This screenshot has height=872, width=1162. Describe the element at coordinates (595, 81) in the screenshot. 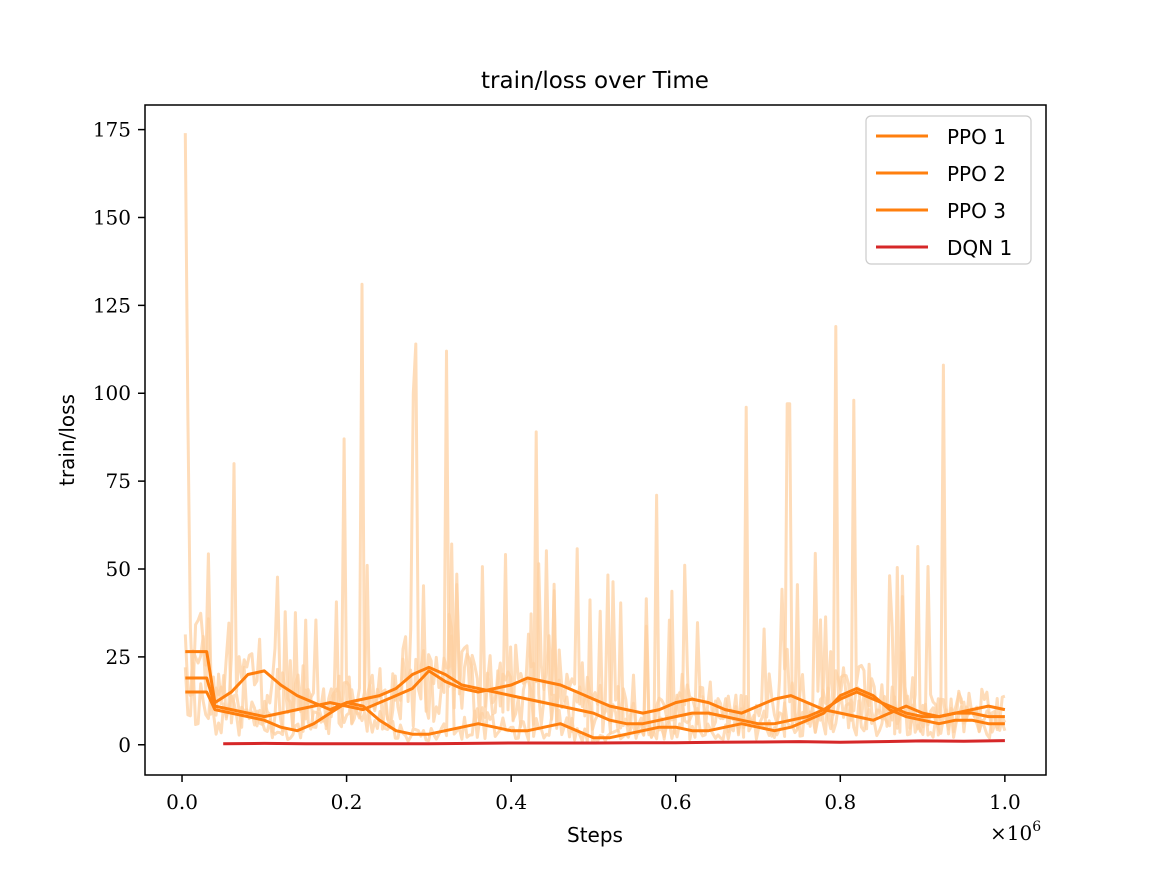

I see `chart-title: train/loss over Time` at that location.